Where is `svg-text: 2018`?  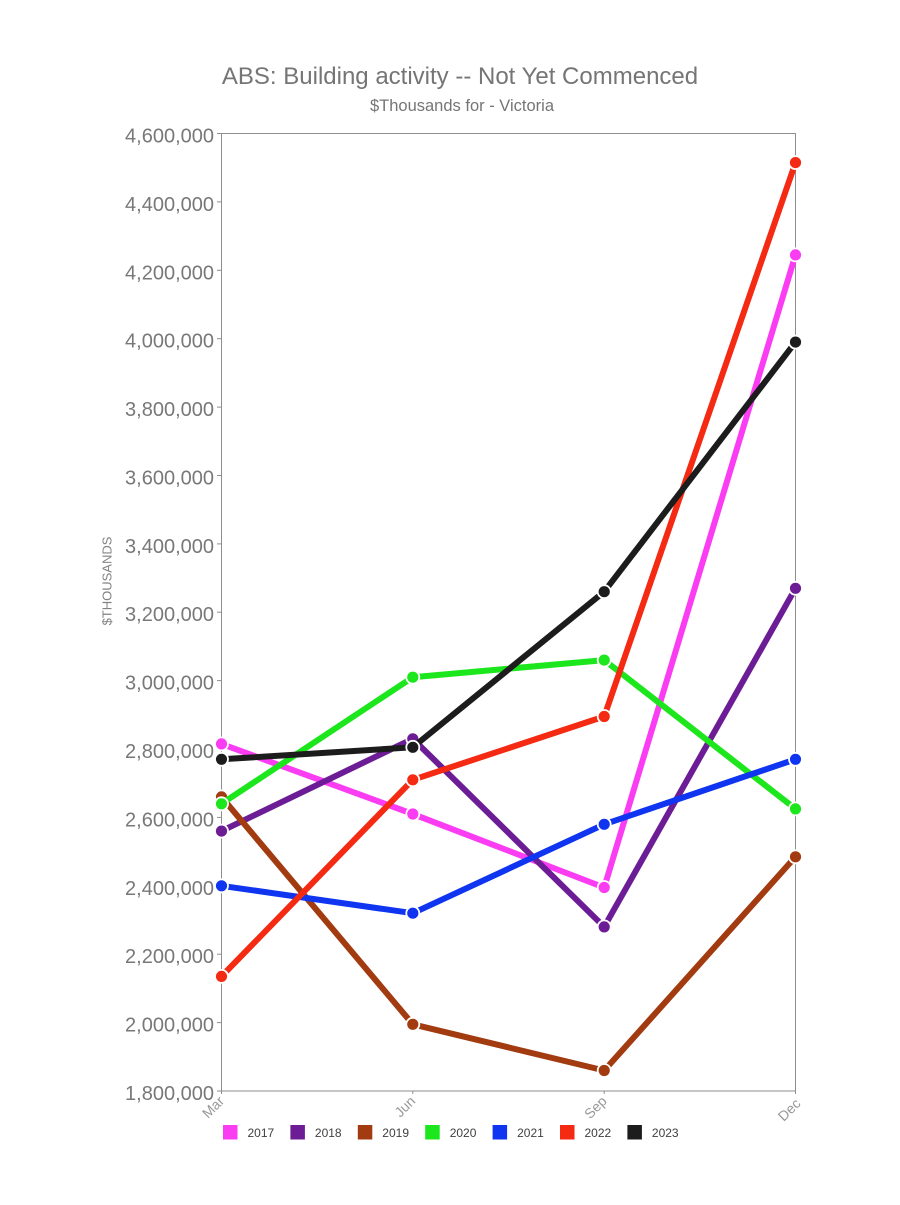 svg-text: 2018 is located at coordinates (328, 1133).